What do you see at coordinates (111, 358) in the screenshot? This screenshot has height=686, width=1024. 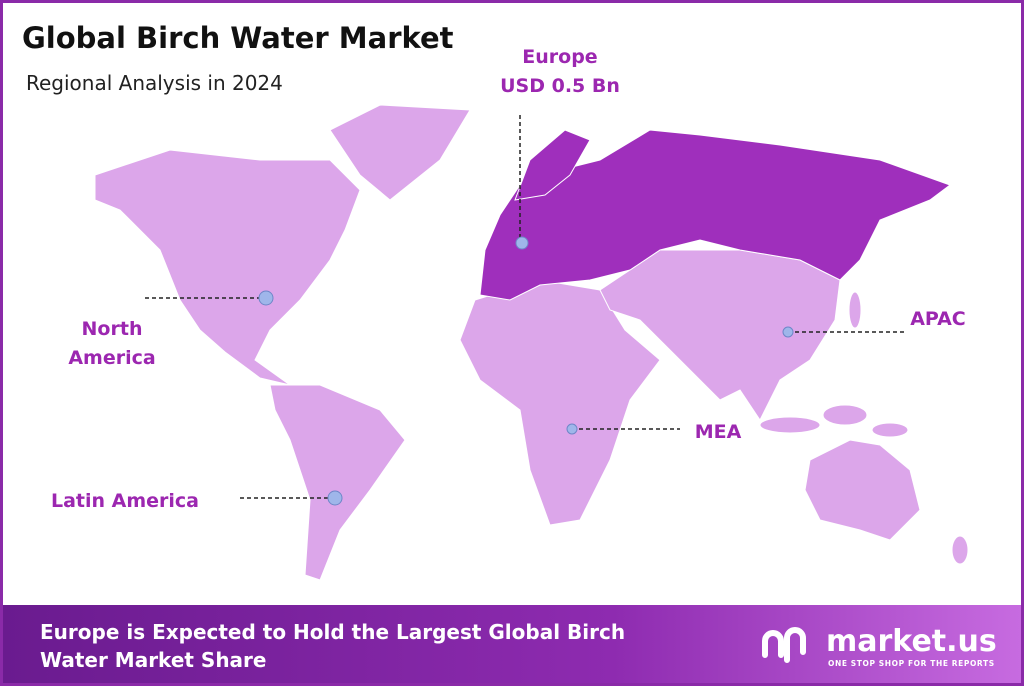 I see `region-label: America` at bounding box center [111, 358].